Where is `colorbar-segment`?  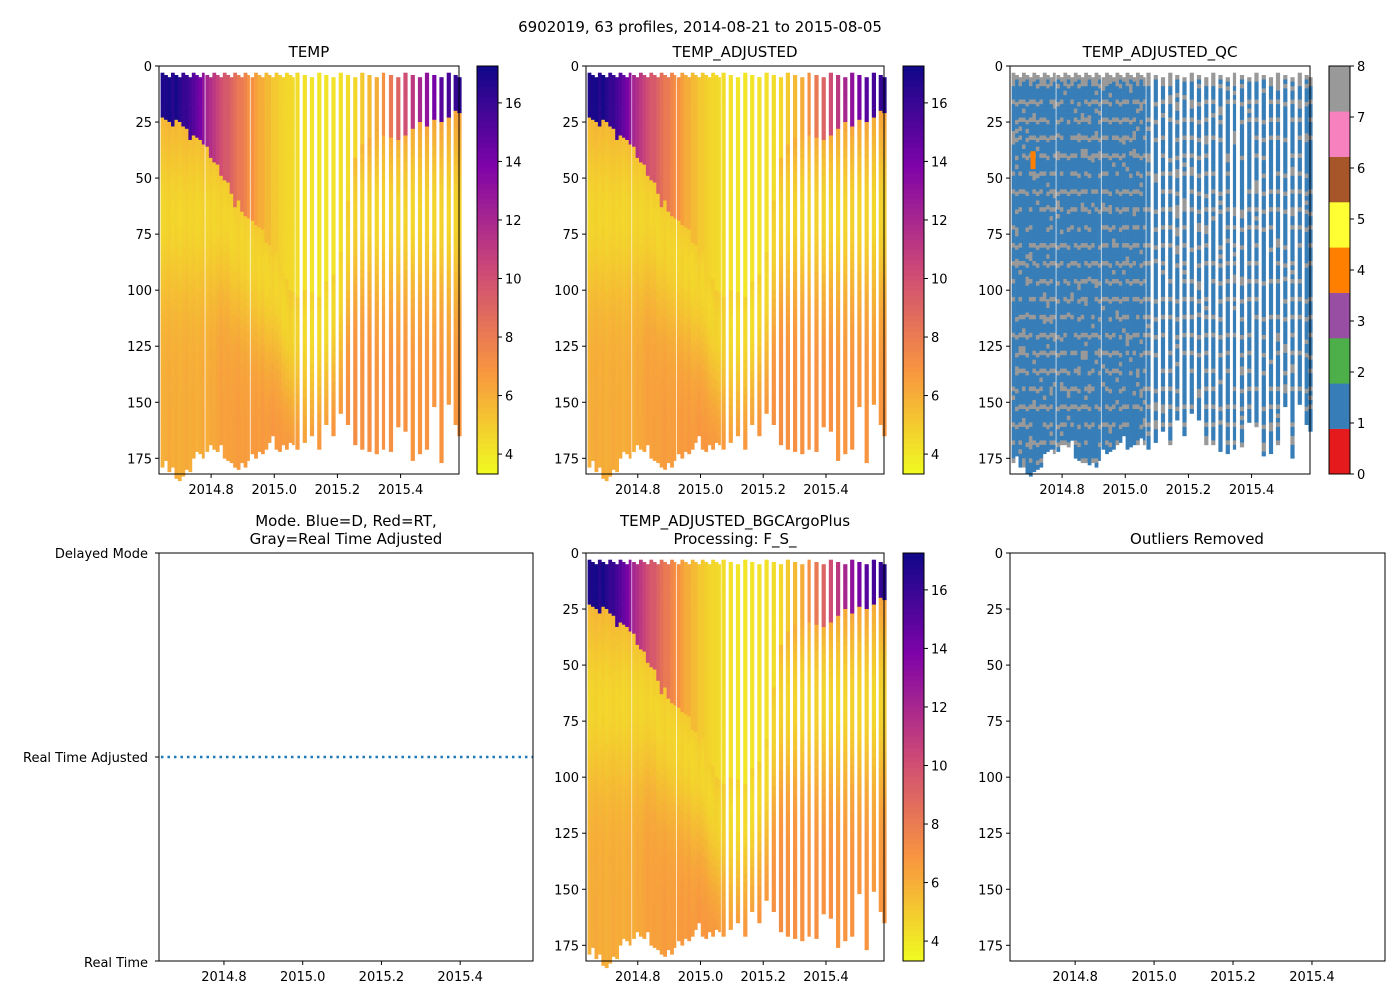 colorbar-segment is located at coordinates (487, 267).